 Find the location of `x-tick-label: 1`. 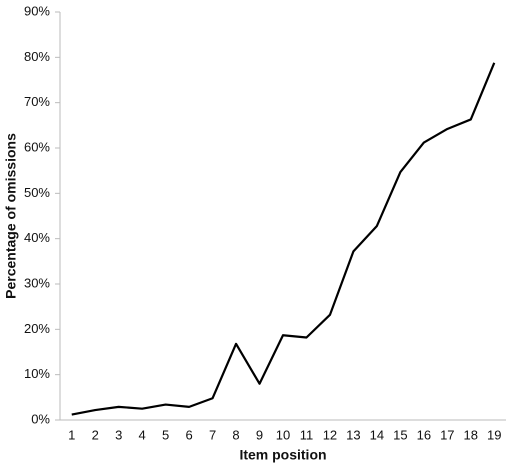

x-tick-label: 1 is located at coordinates (71, 434).